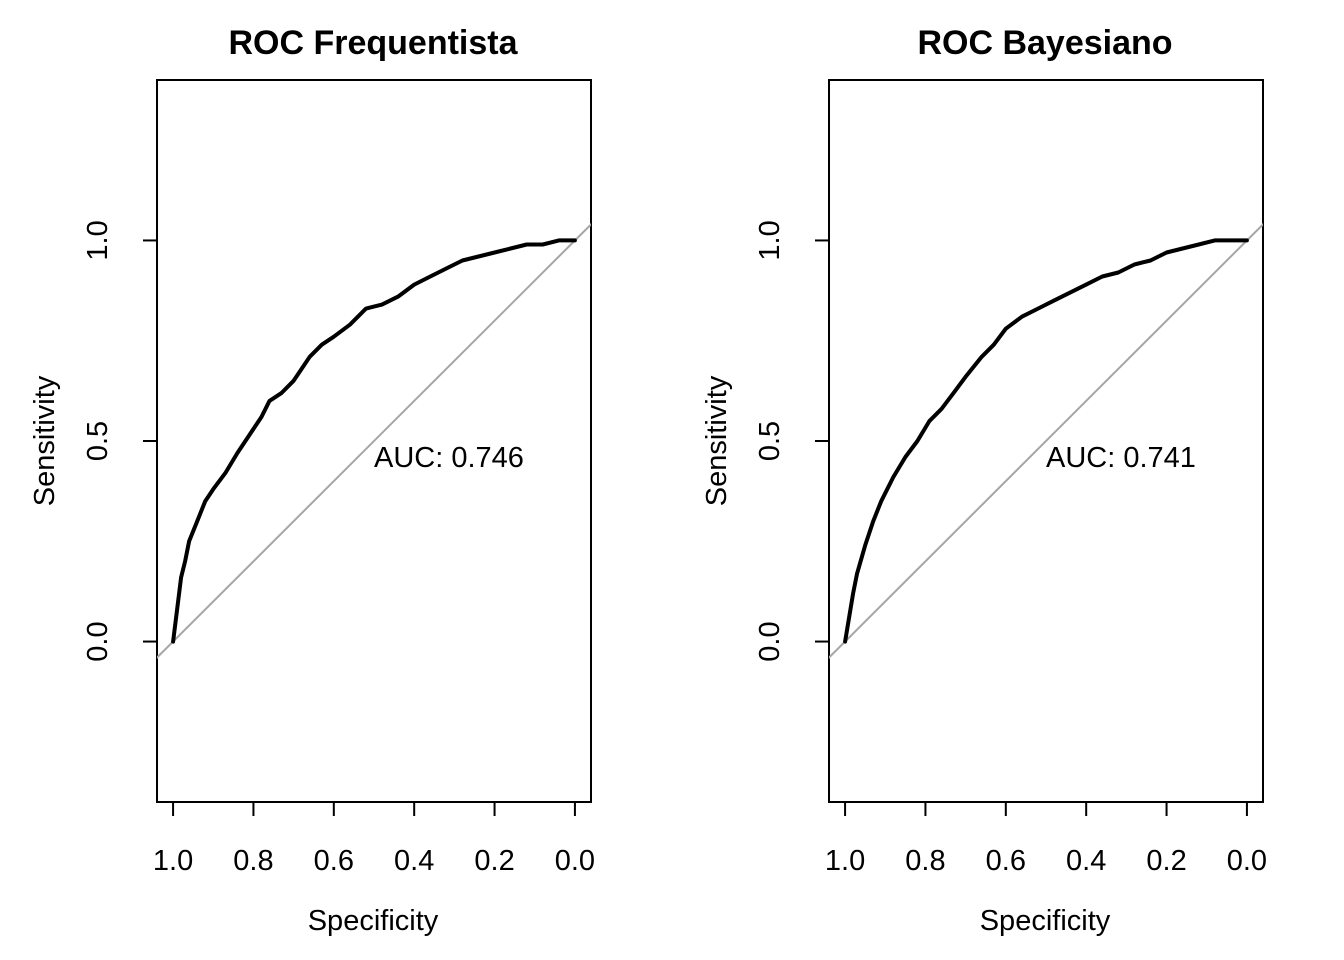 The height and width of the screenshot is (960, 1344). Describe the element at coordinates (1121, 458) in the screenshot. I see `auc-annotation: AUC: 0.741` at that location.